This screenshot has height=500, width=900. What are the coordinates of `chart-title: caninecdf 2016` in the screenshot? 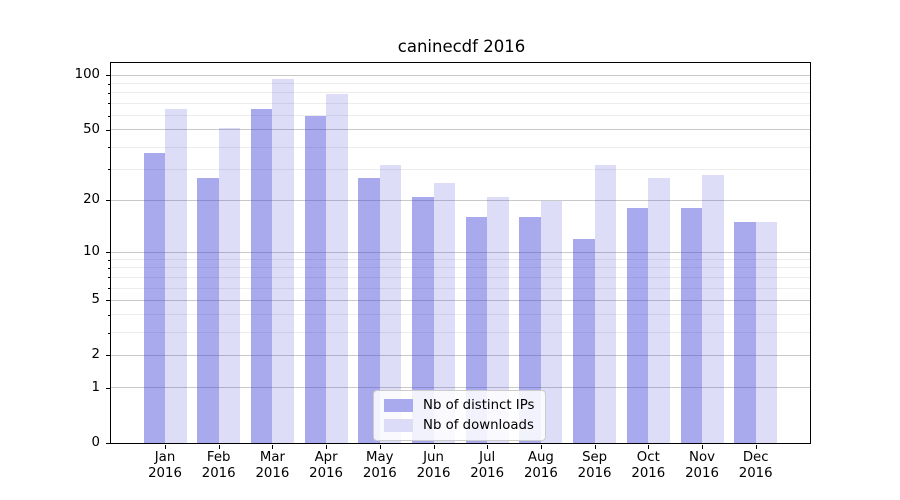 It's located at (461, 46).